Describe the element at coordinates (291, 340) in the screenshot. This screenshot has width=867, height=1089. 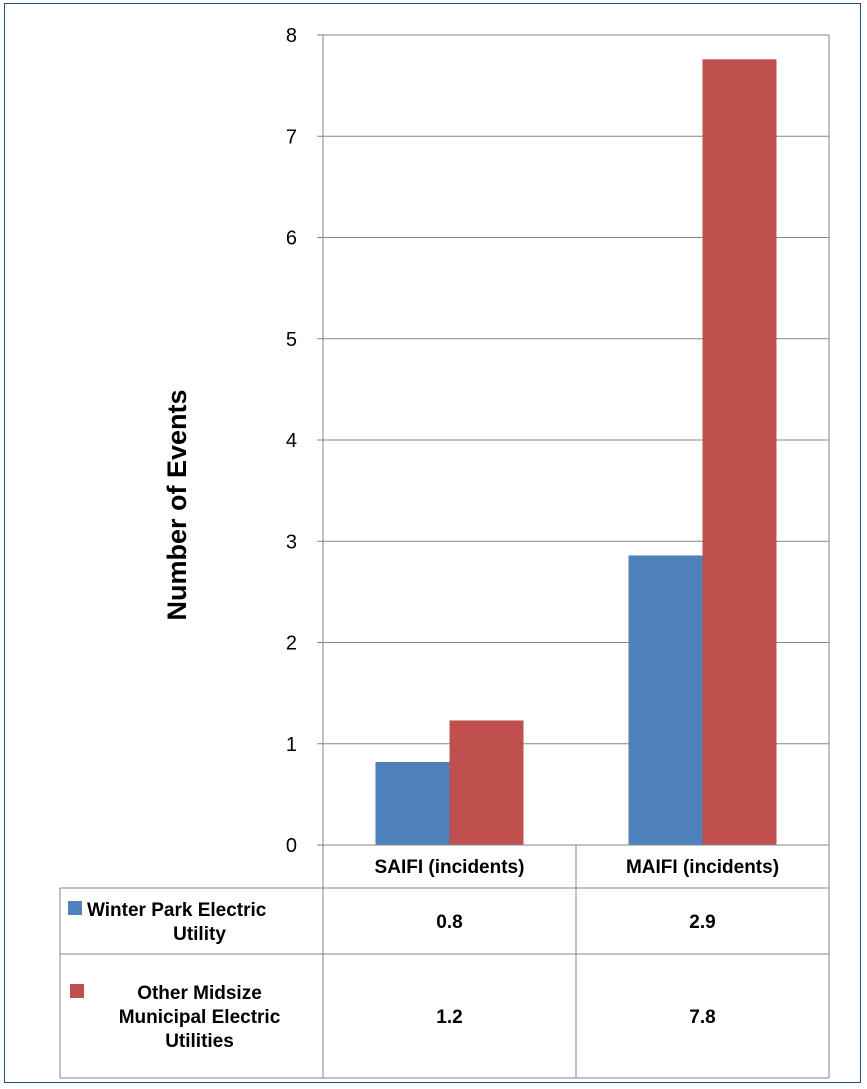
I see `y-tick-label: 5` at that location.